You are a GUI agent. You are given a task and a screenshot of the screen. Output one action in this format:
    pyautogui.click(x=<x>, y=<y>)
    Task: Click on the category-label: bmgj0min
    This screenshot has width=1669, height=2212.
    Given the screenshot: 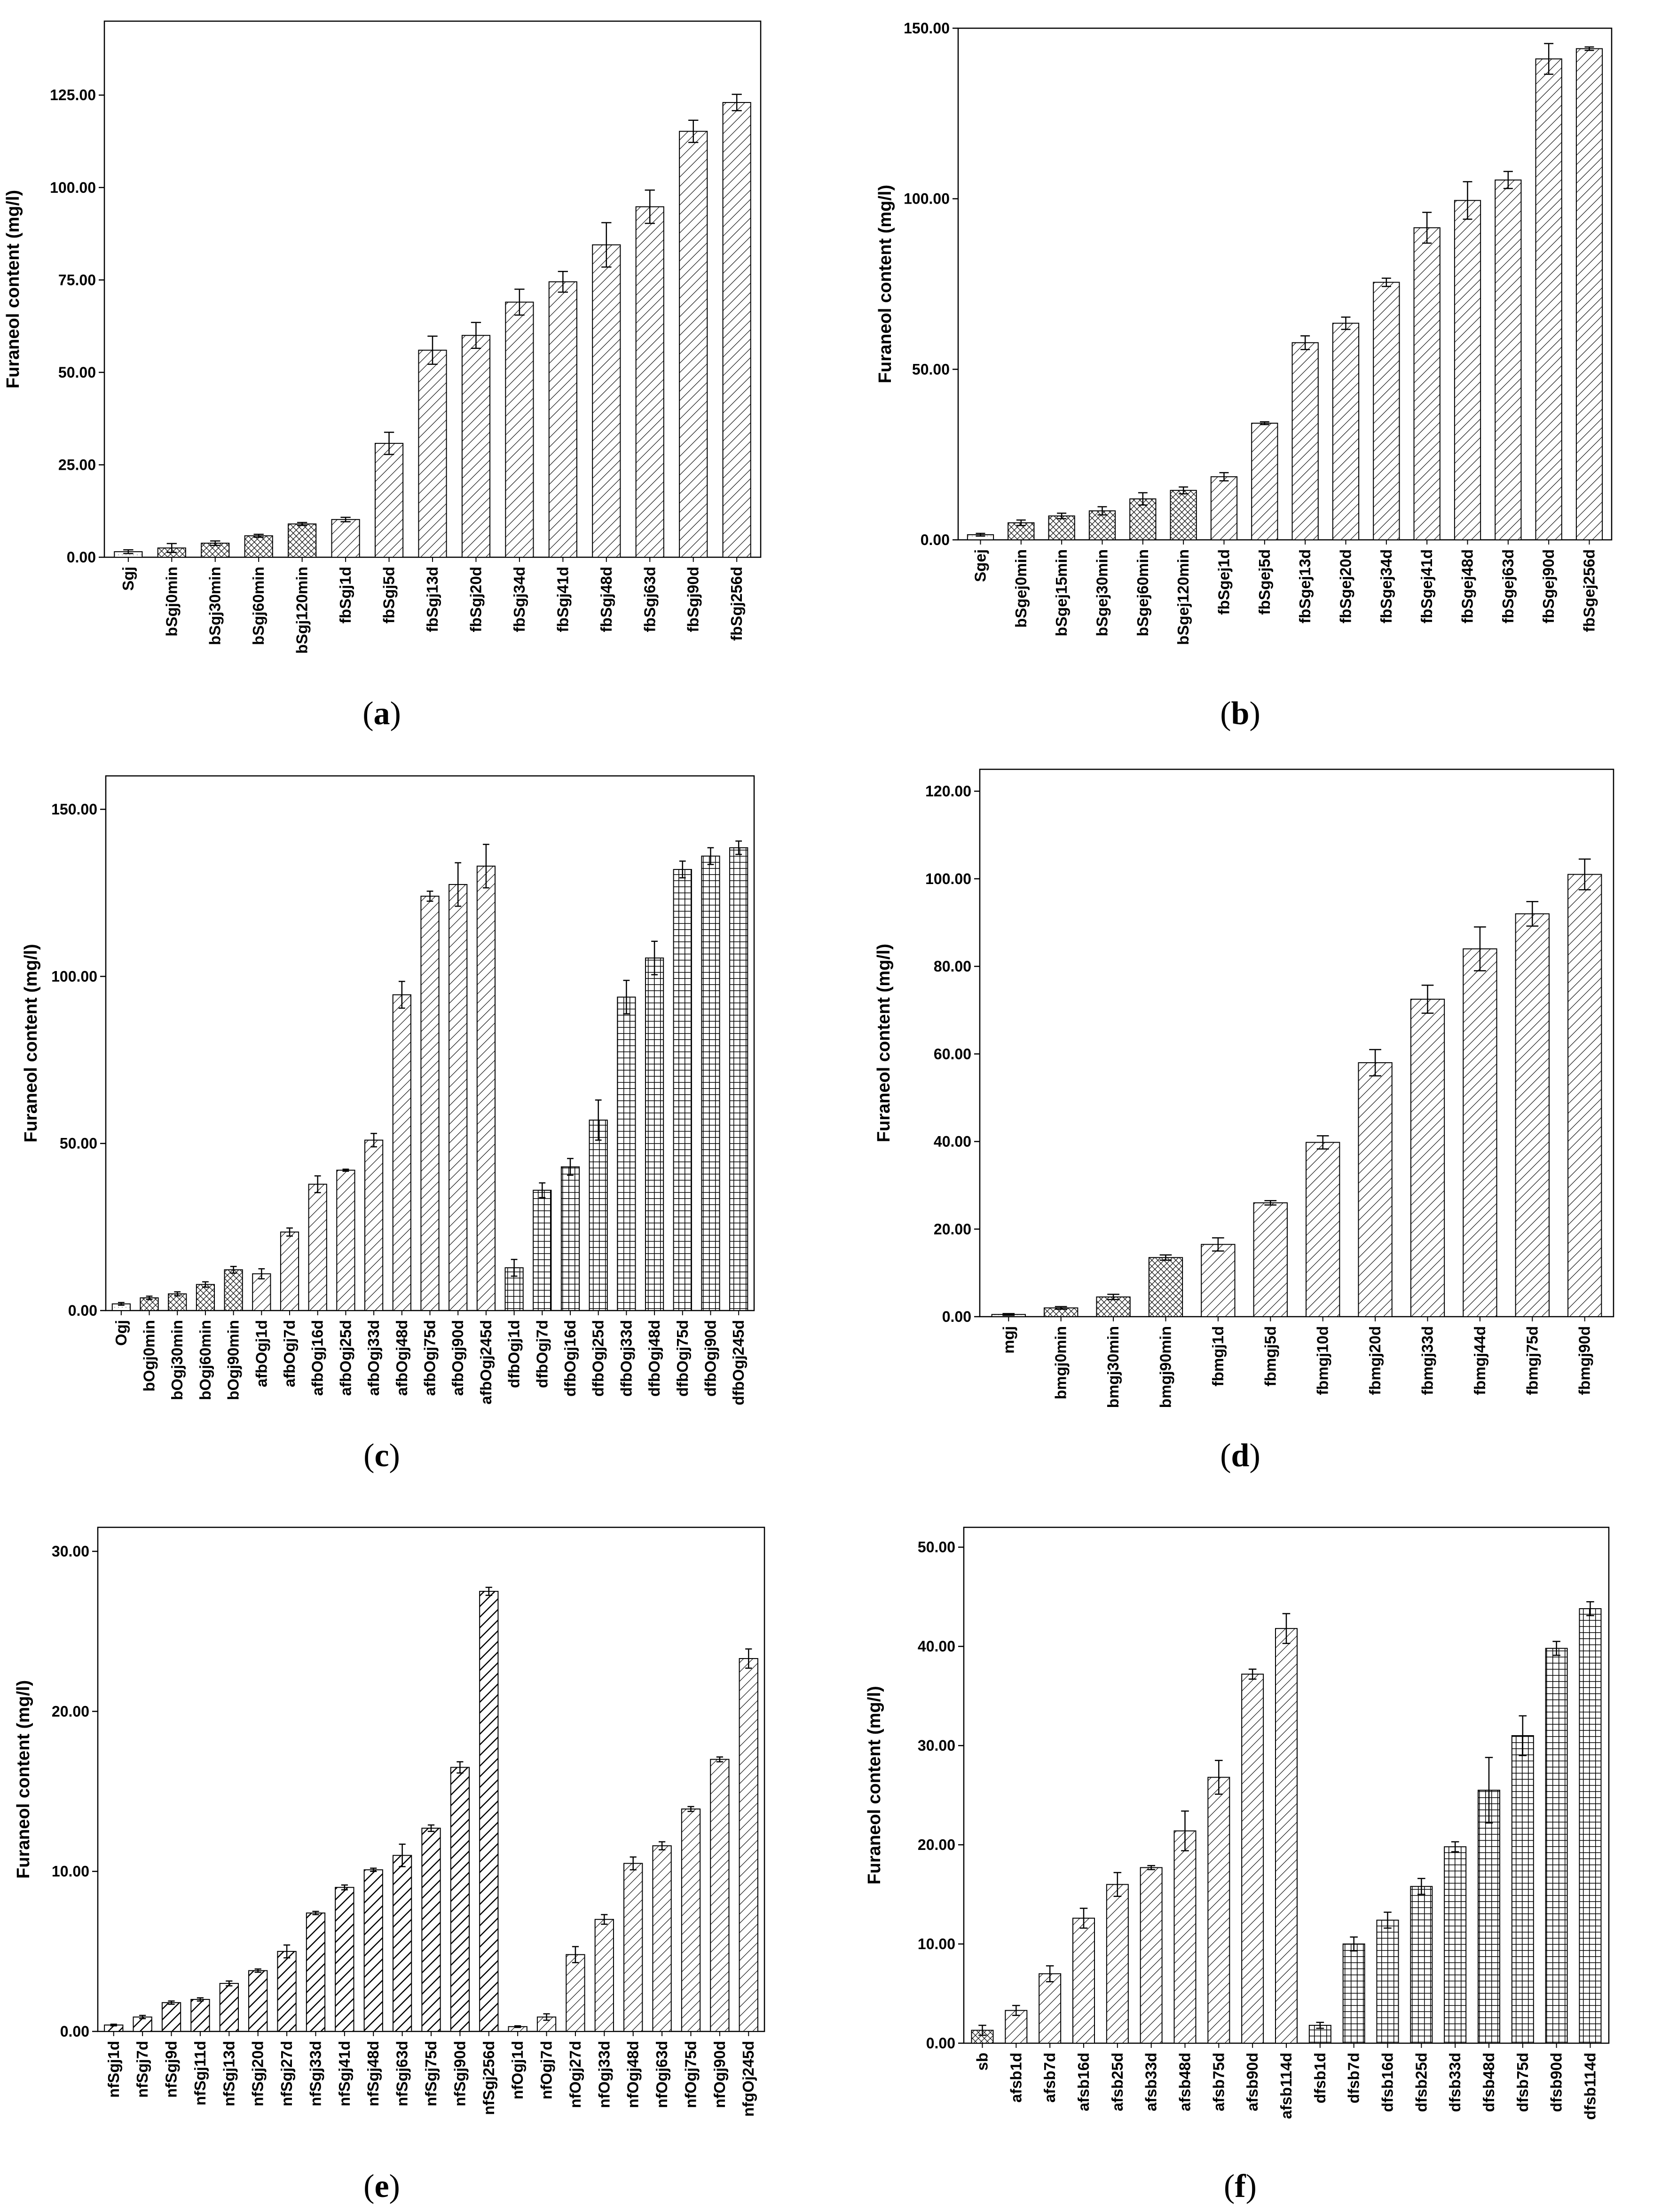 What is the action you would take?
    pyautogui.click(x=1061, y=1362)
    